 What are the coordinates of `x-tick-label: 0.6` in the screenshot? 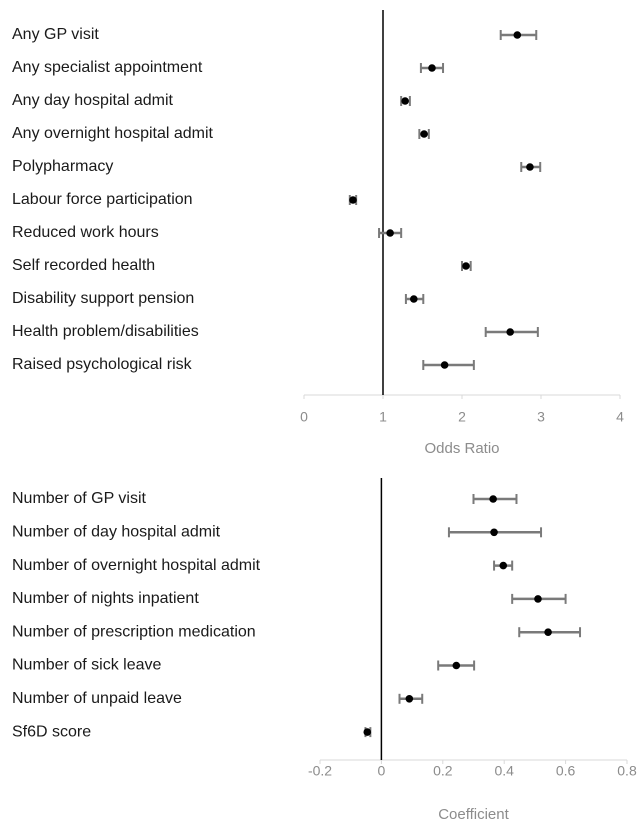 It's located at (566, 771).